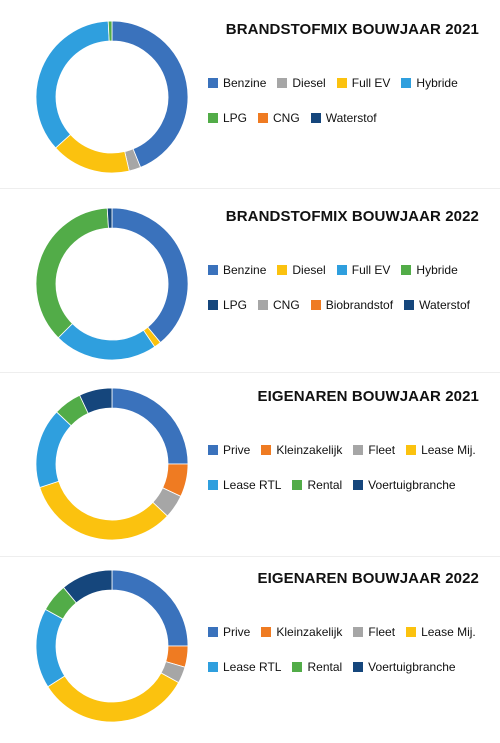  I want to click on chart-title: EIGENAREN BOUWJAAR 2021, so click(368, 396).